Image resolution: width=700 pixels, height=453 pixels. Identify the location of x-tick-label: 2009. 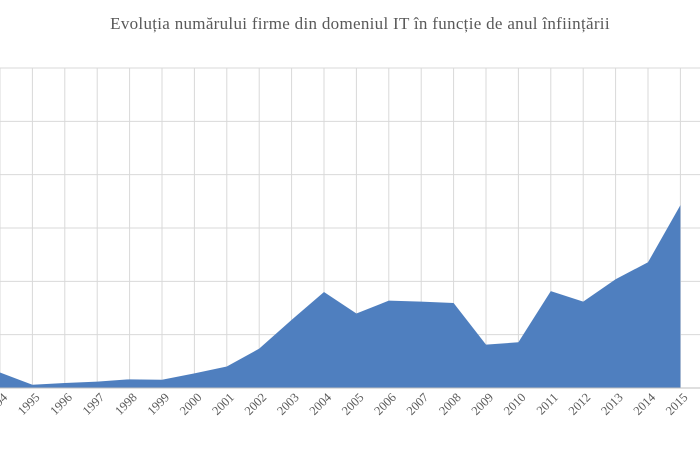
(483, 404).